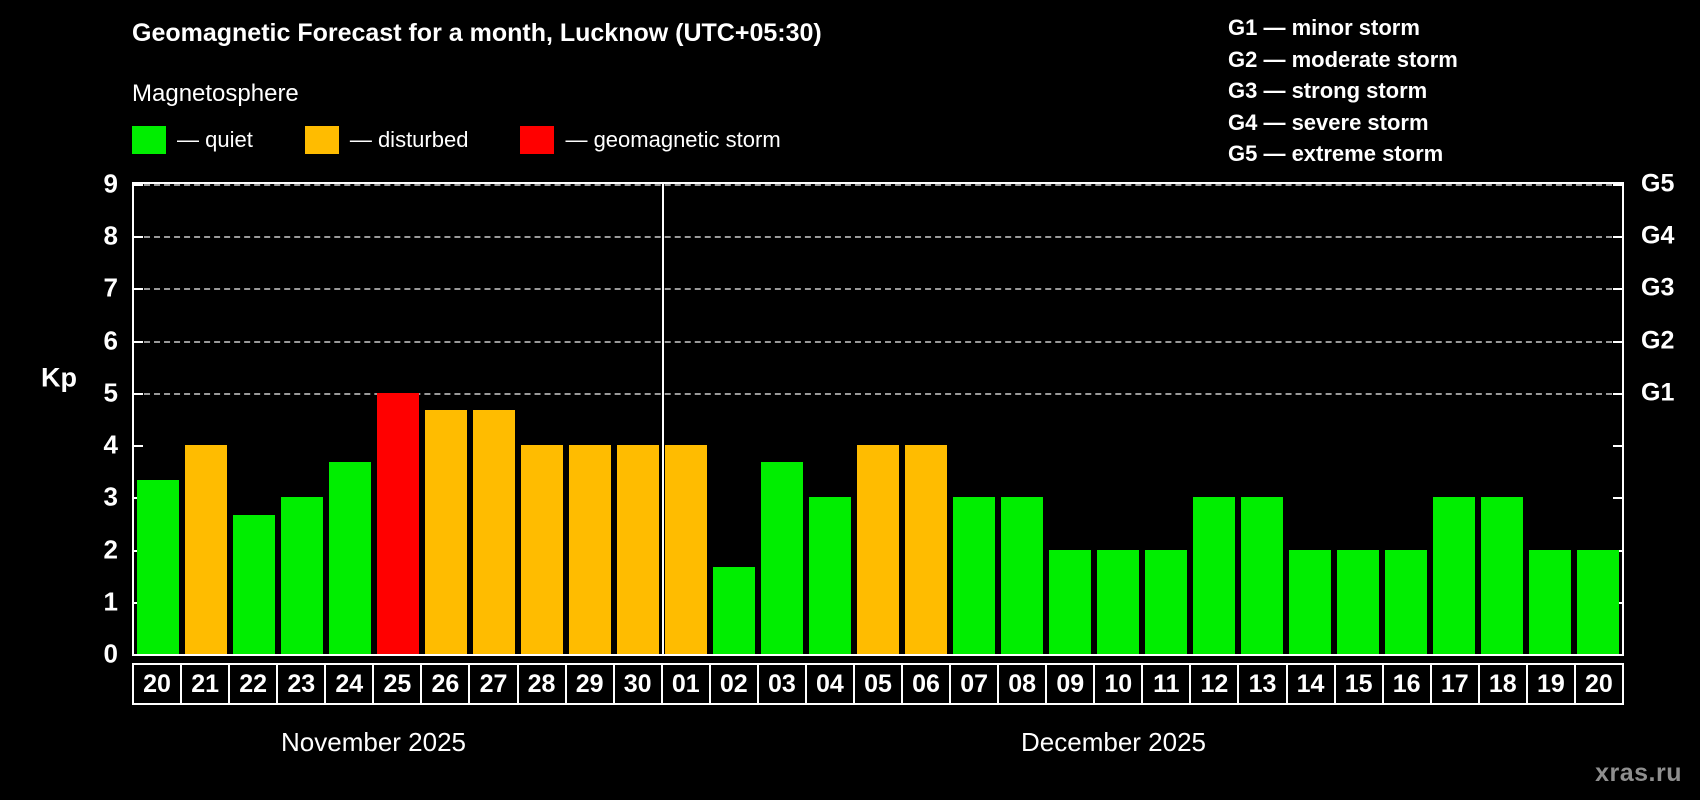  Describe the element at coordinates (975, 684) in the screenshot. I see `date-cell: 07` at that location.